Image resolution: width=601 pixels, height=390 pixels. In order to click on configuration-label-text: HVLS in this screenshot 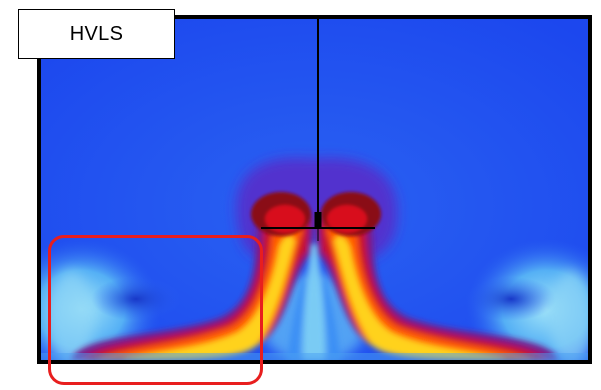, I will do `click(96, 33)`.